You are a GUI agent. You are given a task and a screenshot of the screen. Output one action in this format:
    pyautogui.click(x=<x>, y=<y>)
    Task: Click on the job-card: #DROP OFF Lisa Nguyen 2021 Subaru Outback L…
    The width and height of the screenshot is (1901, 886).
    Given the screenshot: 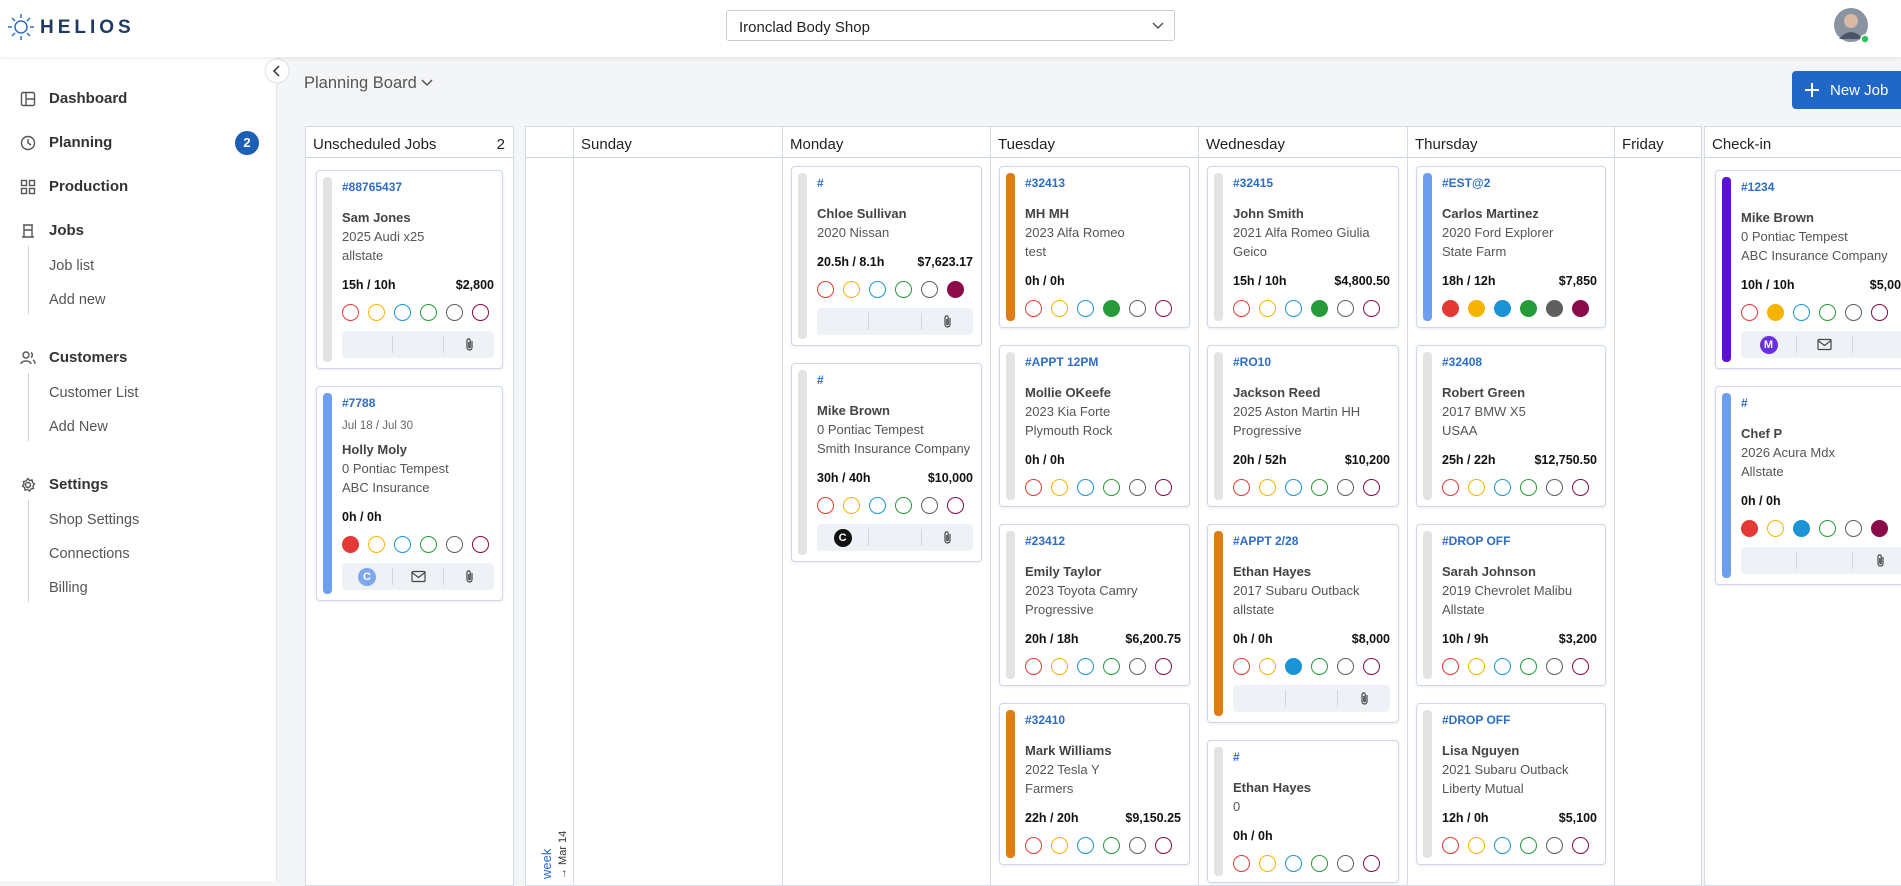 What is the action you would take?
    pyautogui.click(x=1511, y=784)
    